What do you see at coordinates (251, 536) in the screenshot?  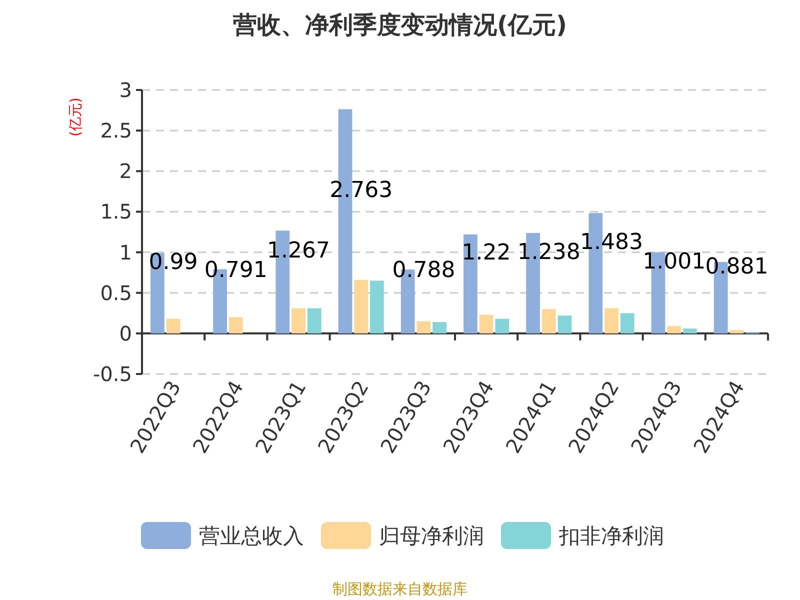 I see `legend-label: 营业总收入` at bounding box center [251, 536].